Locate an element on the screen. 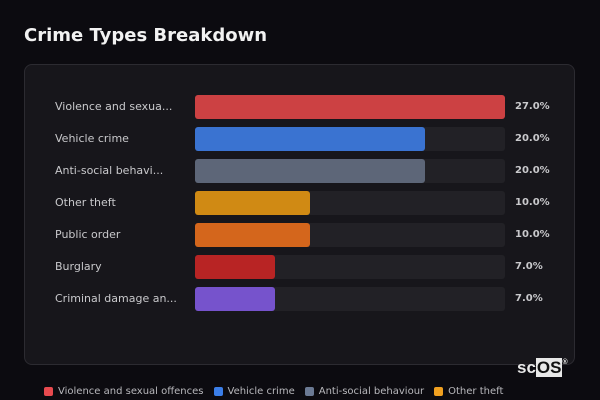 The width and height of the screenshot is (600, 400). bar-label: Burglary is located at coordinates (78, 266).